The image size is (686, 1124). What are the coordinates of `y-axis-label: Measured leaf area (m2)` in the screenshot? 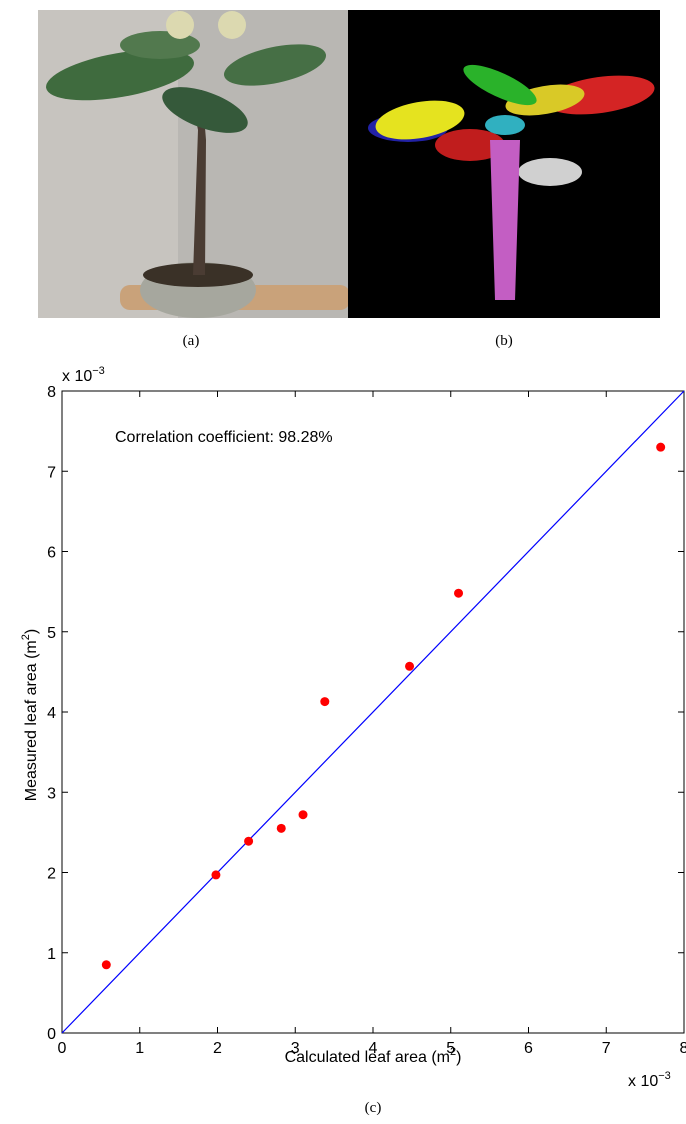 It's located at (30, 715).